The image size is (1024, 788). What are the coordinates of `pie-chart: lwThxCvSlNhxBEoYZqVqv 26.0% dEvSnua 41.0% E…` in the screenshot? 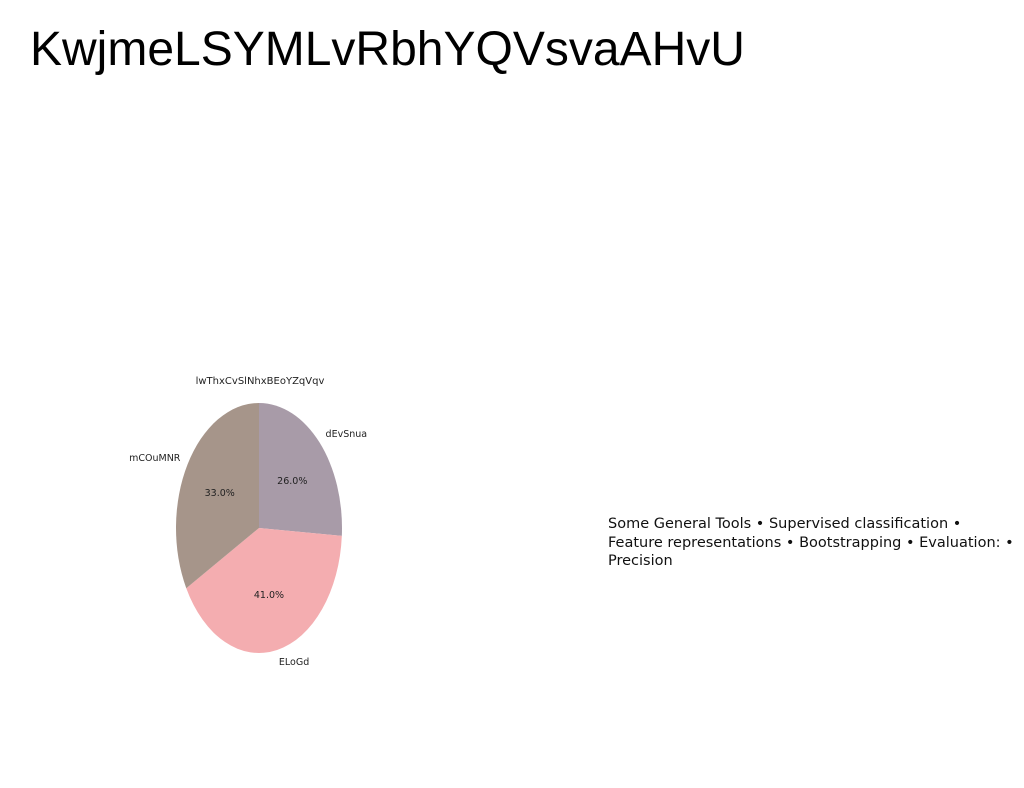 It's located at (260, 520).